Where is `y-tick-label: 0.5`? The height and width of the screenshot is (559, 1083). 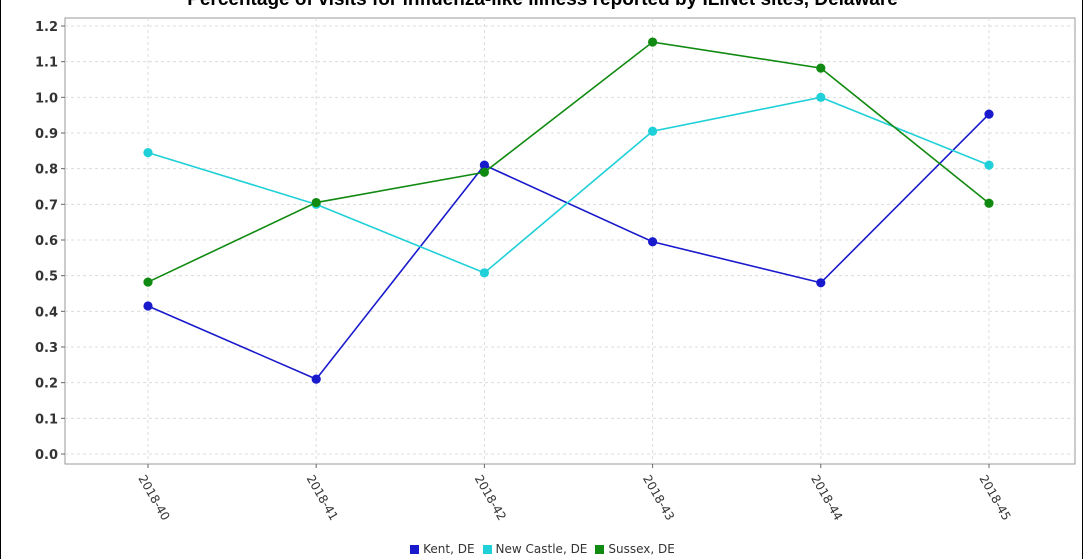 y-tick-label: 0.5 is located at coordinates (46, 277).